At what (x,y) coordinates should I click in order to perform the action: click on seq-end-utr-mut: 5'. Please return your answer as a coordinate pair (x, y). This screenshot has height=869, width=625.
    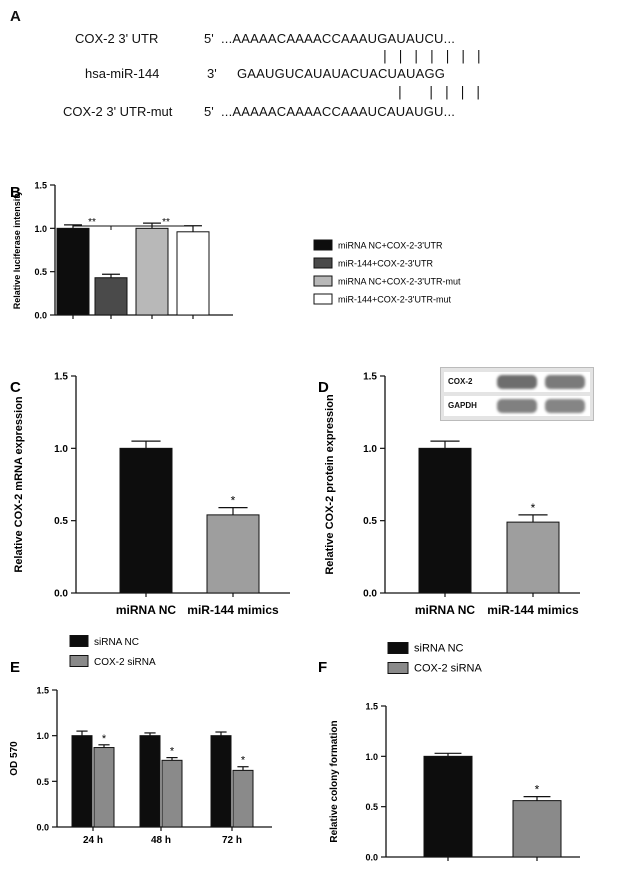
    Looking at the image, I should click on (209, 111).